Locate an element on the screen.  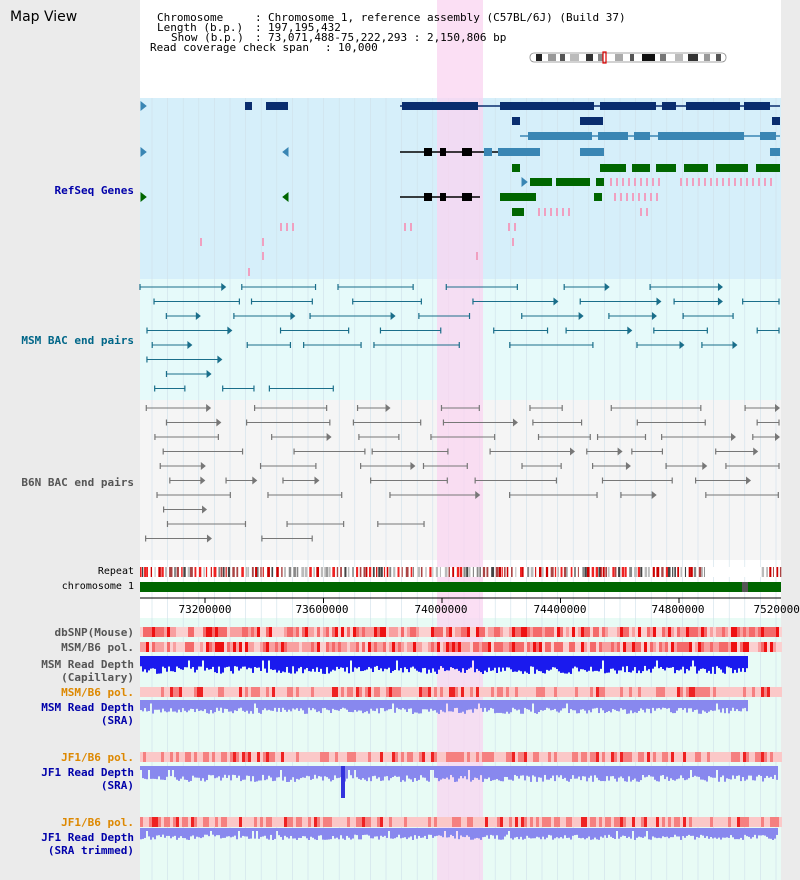
info-length: 197,195,432 is located at coordinates (304, 27).